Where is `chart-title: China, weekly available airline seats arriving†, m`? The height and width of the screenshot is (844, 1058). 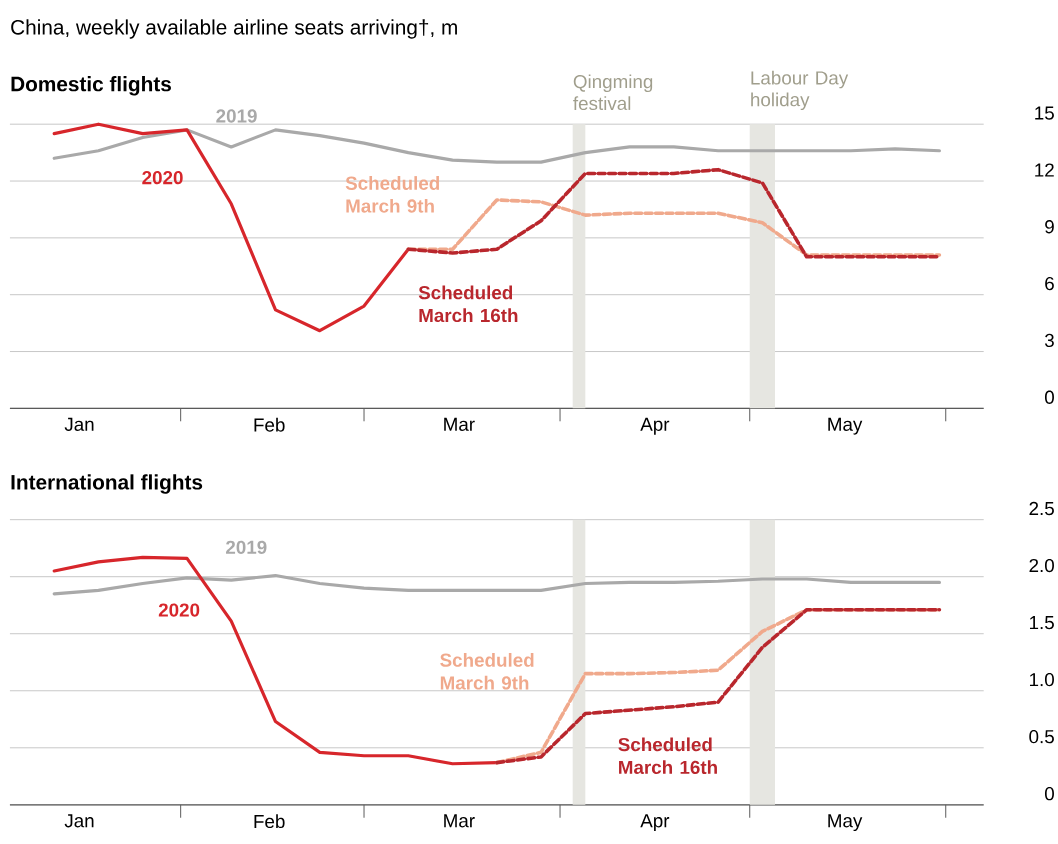
chart-title: China, weekly available airline seats arriving†, m is located at coordinates (234, 29).